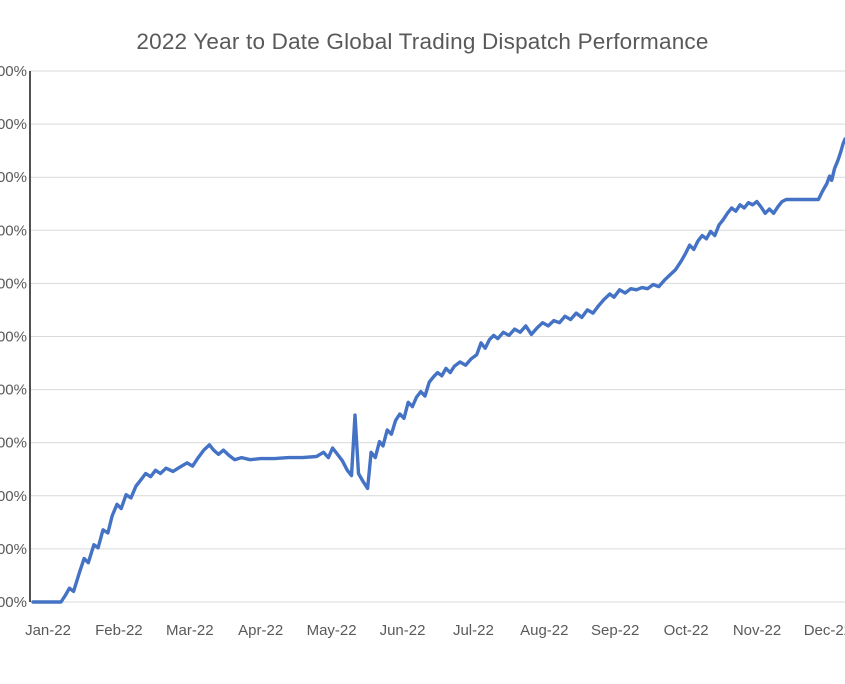  What do you see at coordinates (48, 630) in the screenshot?
I see `x-axis-tick-label: Jan-22` at bounding box center [48, 630].